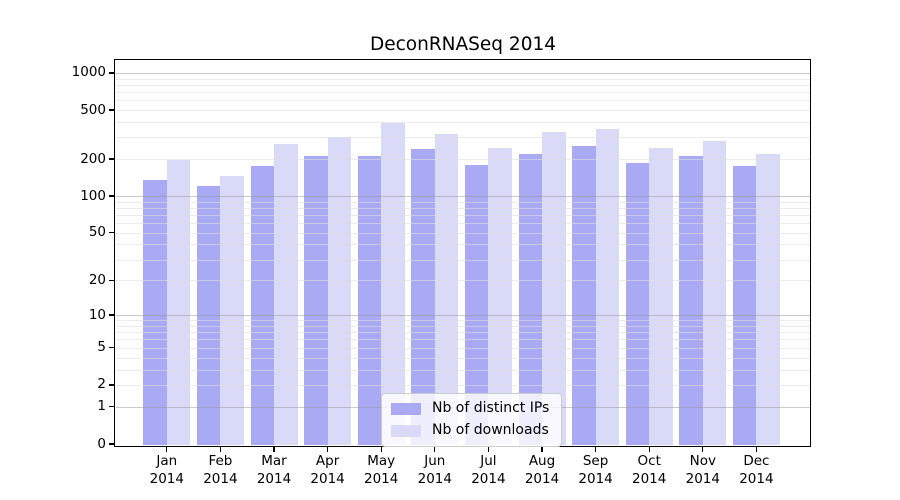 Image resolution: width=900 pixels, height=500 pixels. I want to click on x-tick-label-may: May 2014, so click(381, 470).